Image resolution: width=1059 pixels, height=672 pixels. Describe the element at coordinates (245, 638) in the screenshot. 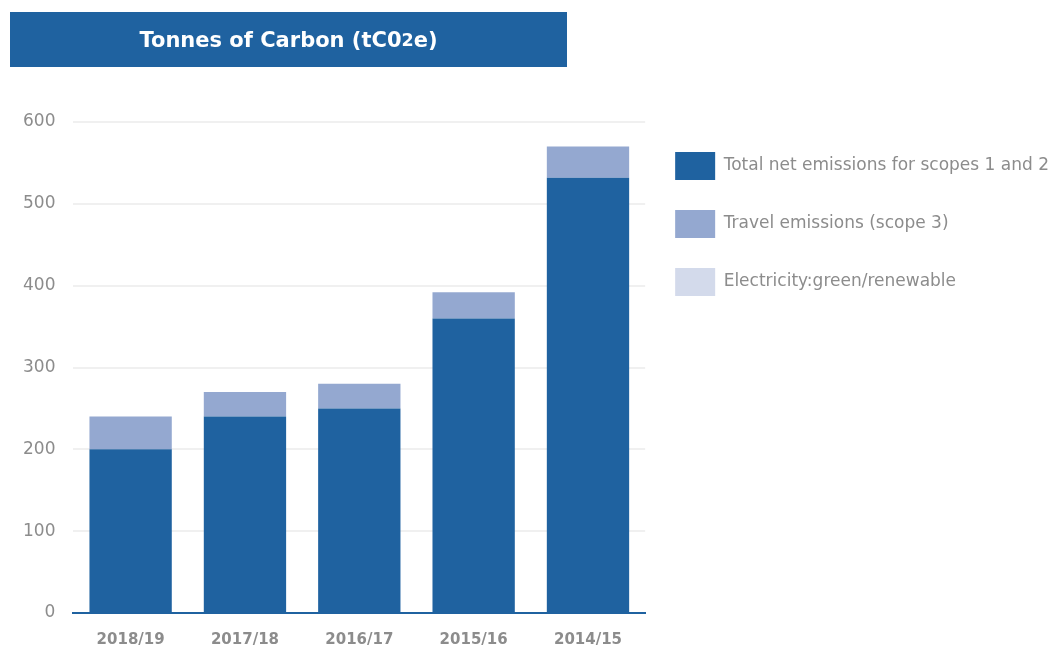

I see `x-tick-label: 2017/18` at that location.